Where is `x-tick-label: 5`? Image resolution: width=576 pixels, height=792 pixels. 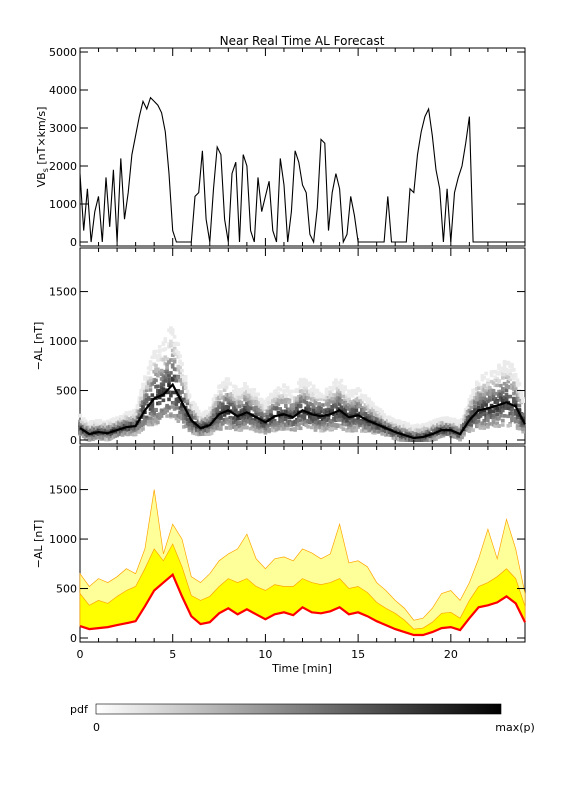
x-tick-label: 5 is located at coordinates (172, 654).